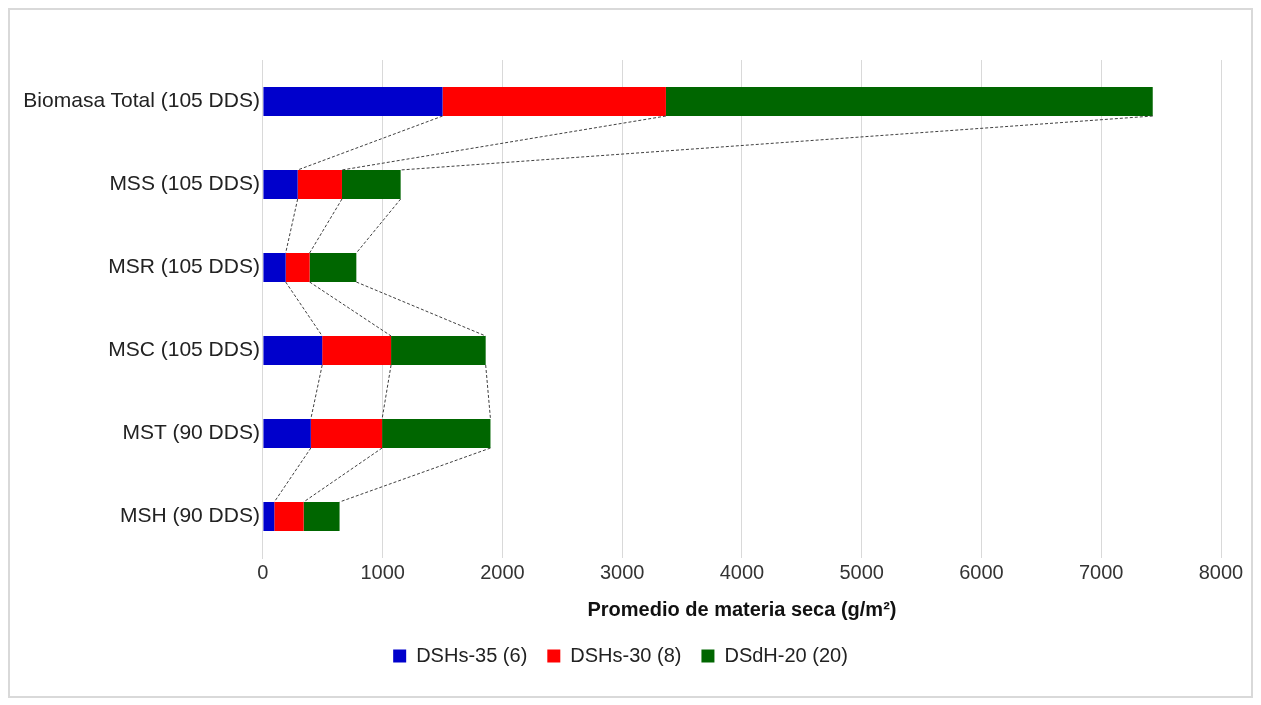  Describe the element at coordinates (981, 571) in the screenshot. I see `x-tick-label: 6000` at that location.